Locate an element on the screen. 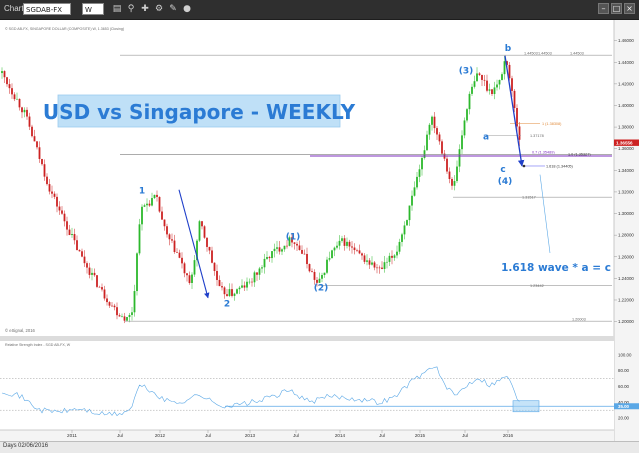 The width and height of the screenshot is (639, 453). last-price-badge is located at coordinates (626, 142).